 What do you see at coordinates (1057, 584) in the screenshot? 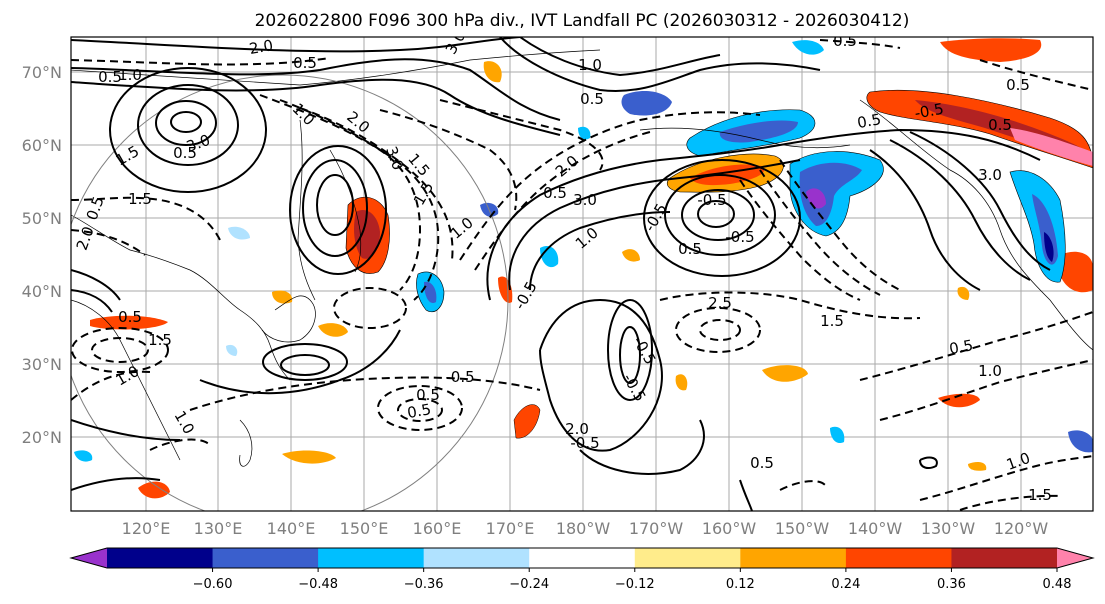
I see `colorbar-tick-label: 0.48` at bounding box center [1057, 584].